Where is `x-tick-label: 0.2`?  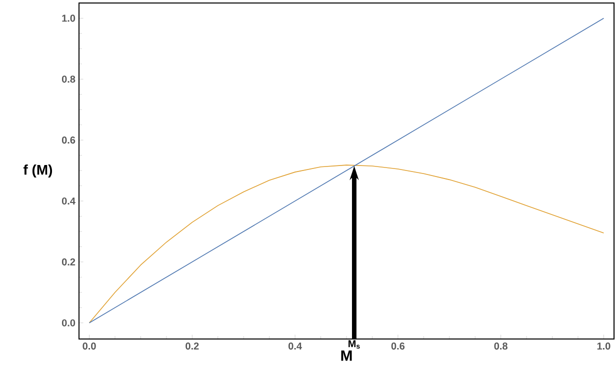 x-tick-label: 0.2 is located at coordinates (192, 346).